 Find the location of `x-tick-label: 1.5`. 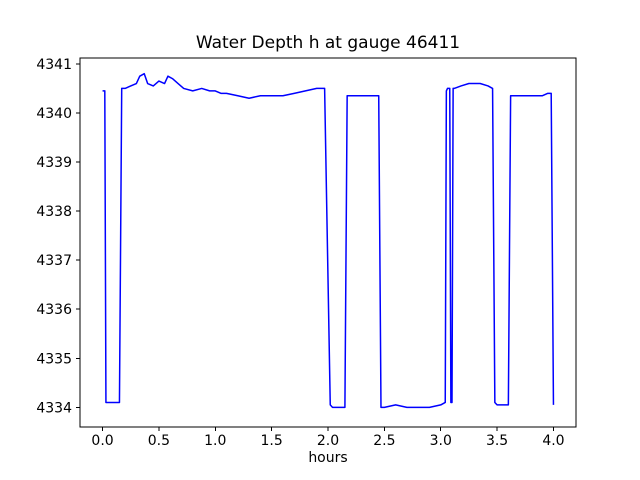

x-tick-label: 1.5 is located at coordinates (272, 441).